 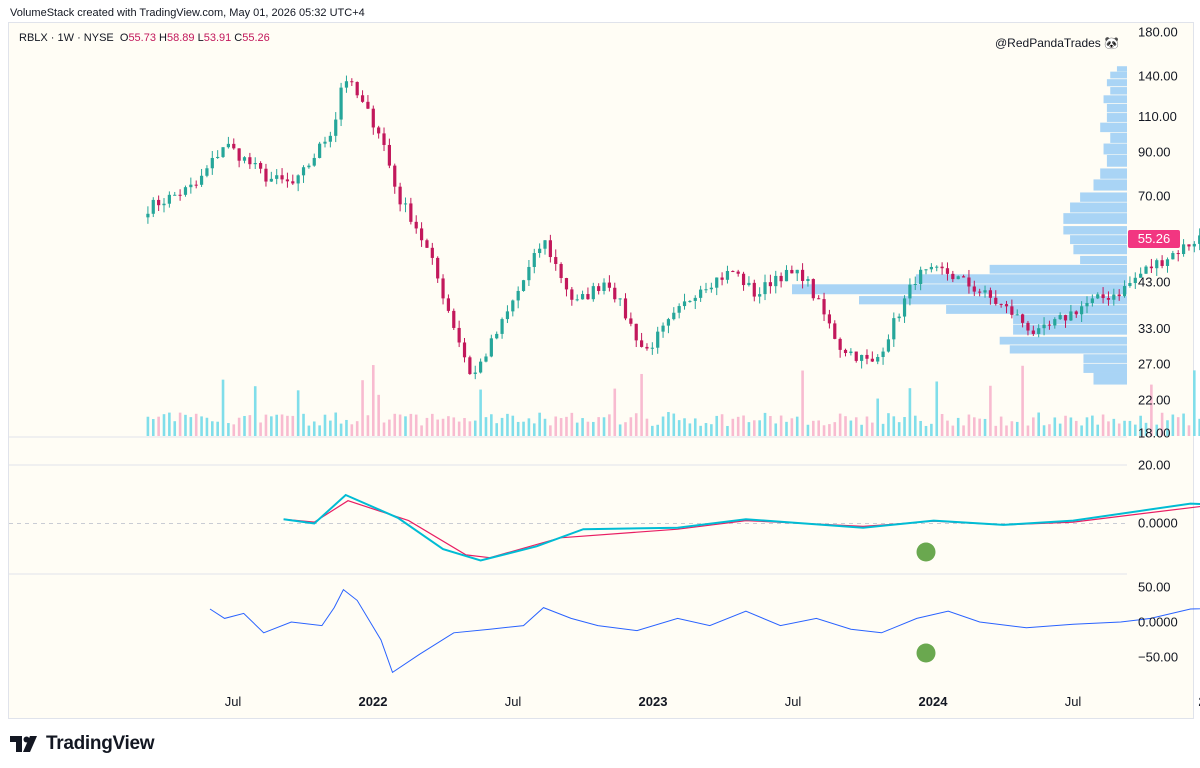 What do you see at coordinates (233, 701) in the screenshot?
I see `time-tick-label: Jul` at bounding box center [233, 701].